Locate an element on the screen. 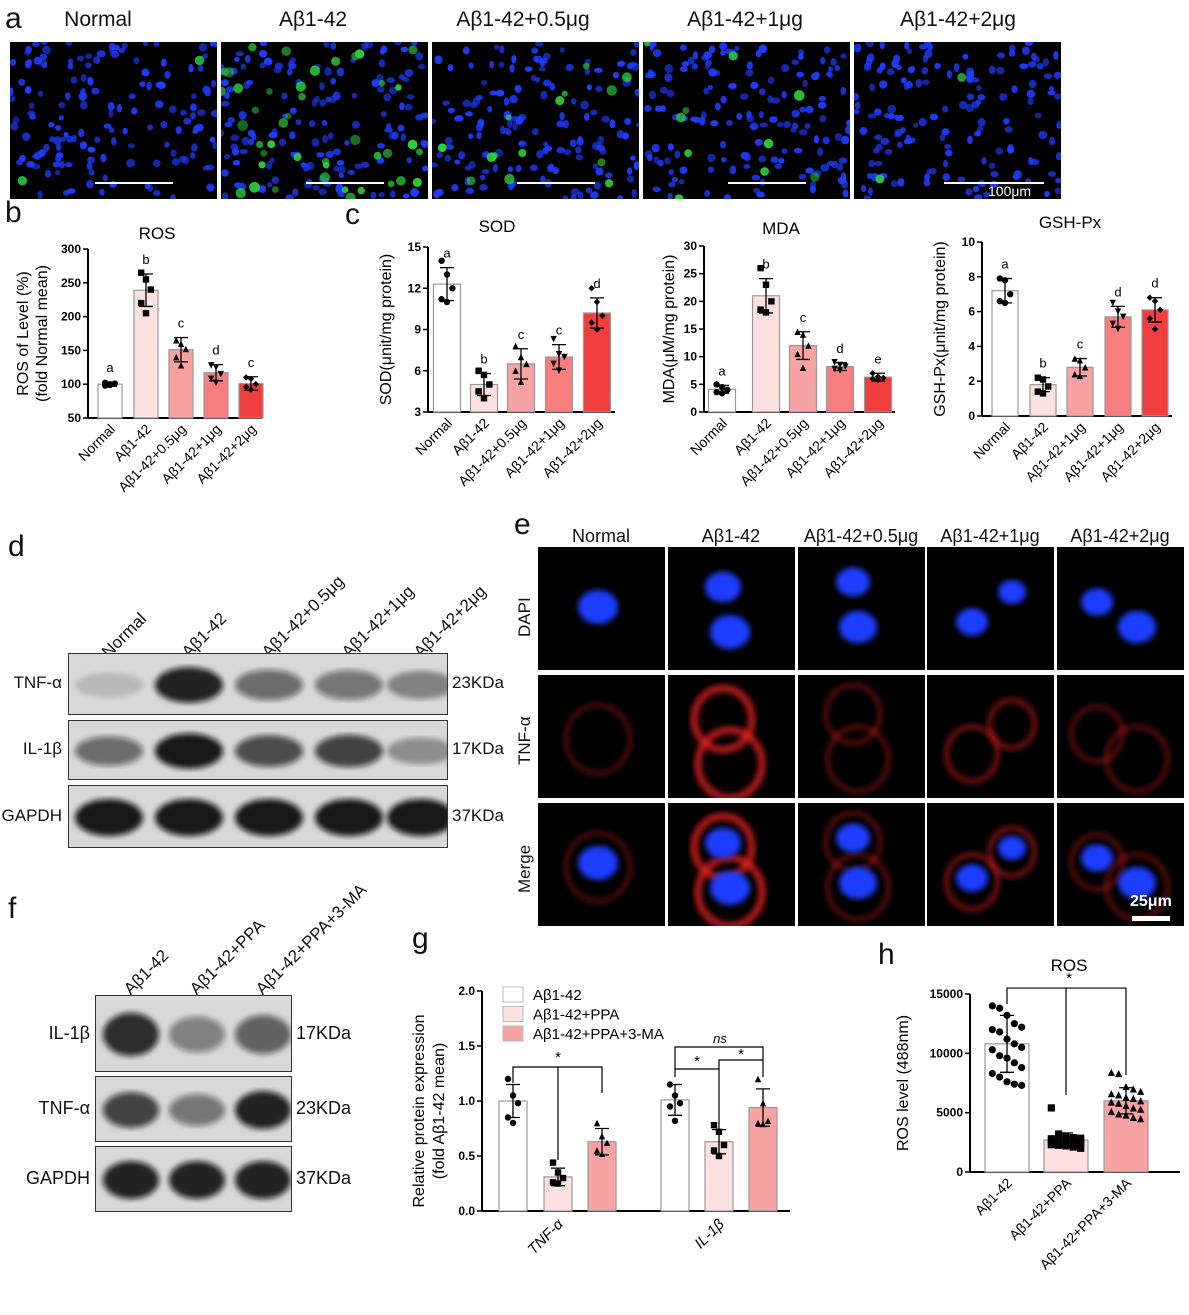  y-tick-label: 0 is located at coordinates (971, 416).